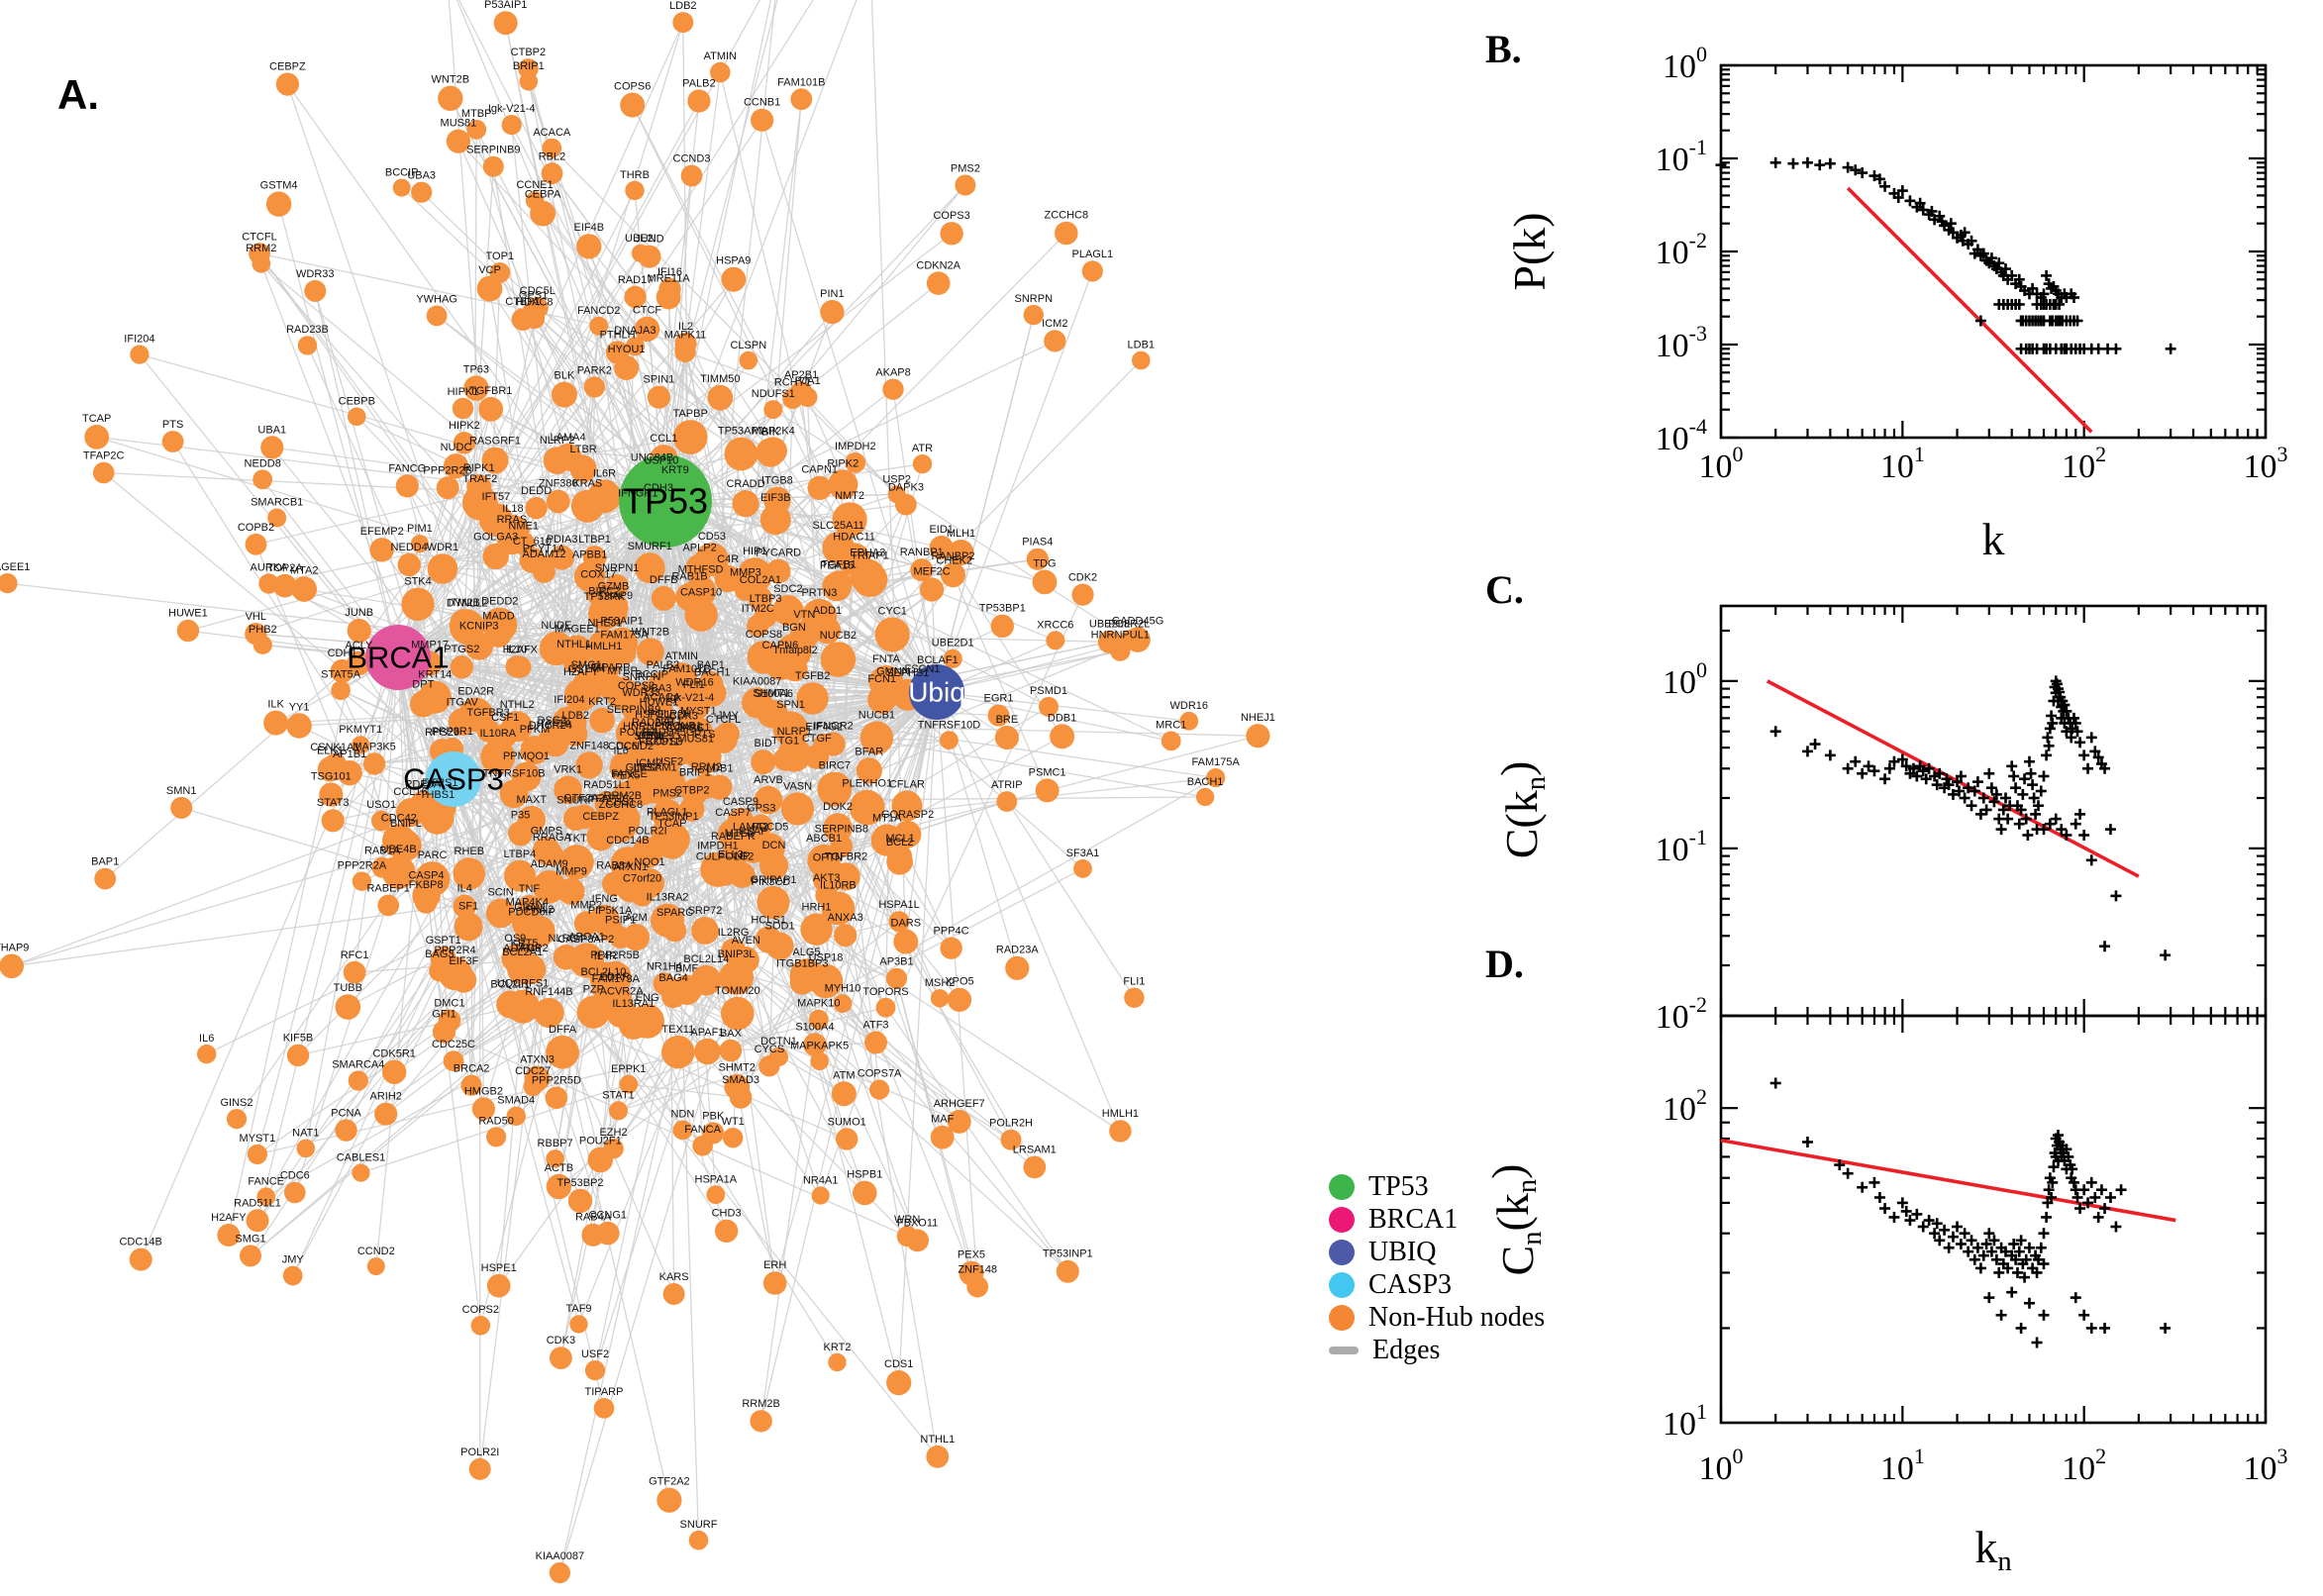  I want to click on gene-label: SMG1, so click(586, 665).